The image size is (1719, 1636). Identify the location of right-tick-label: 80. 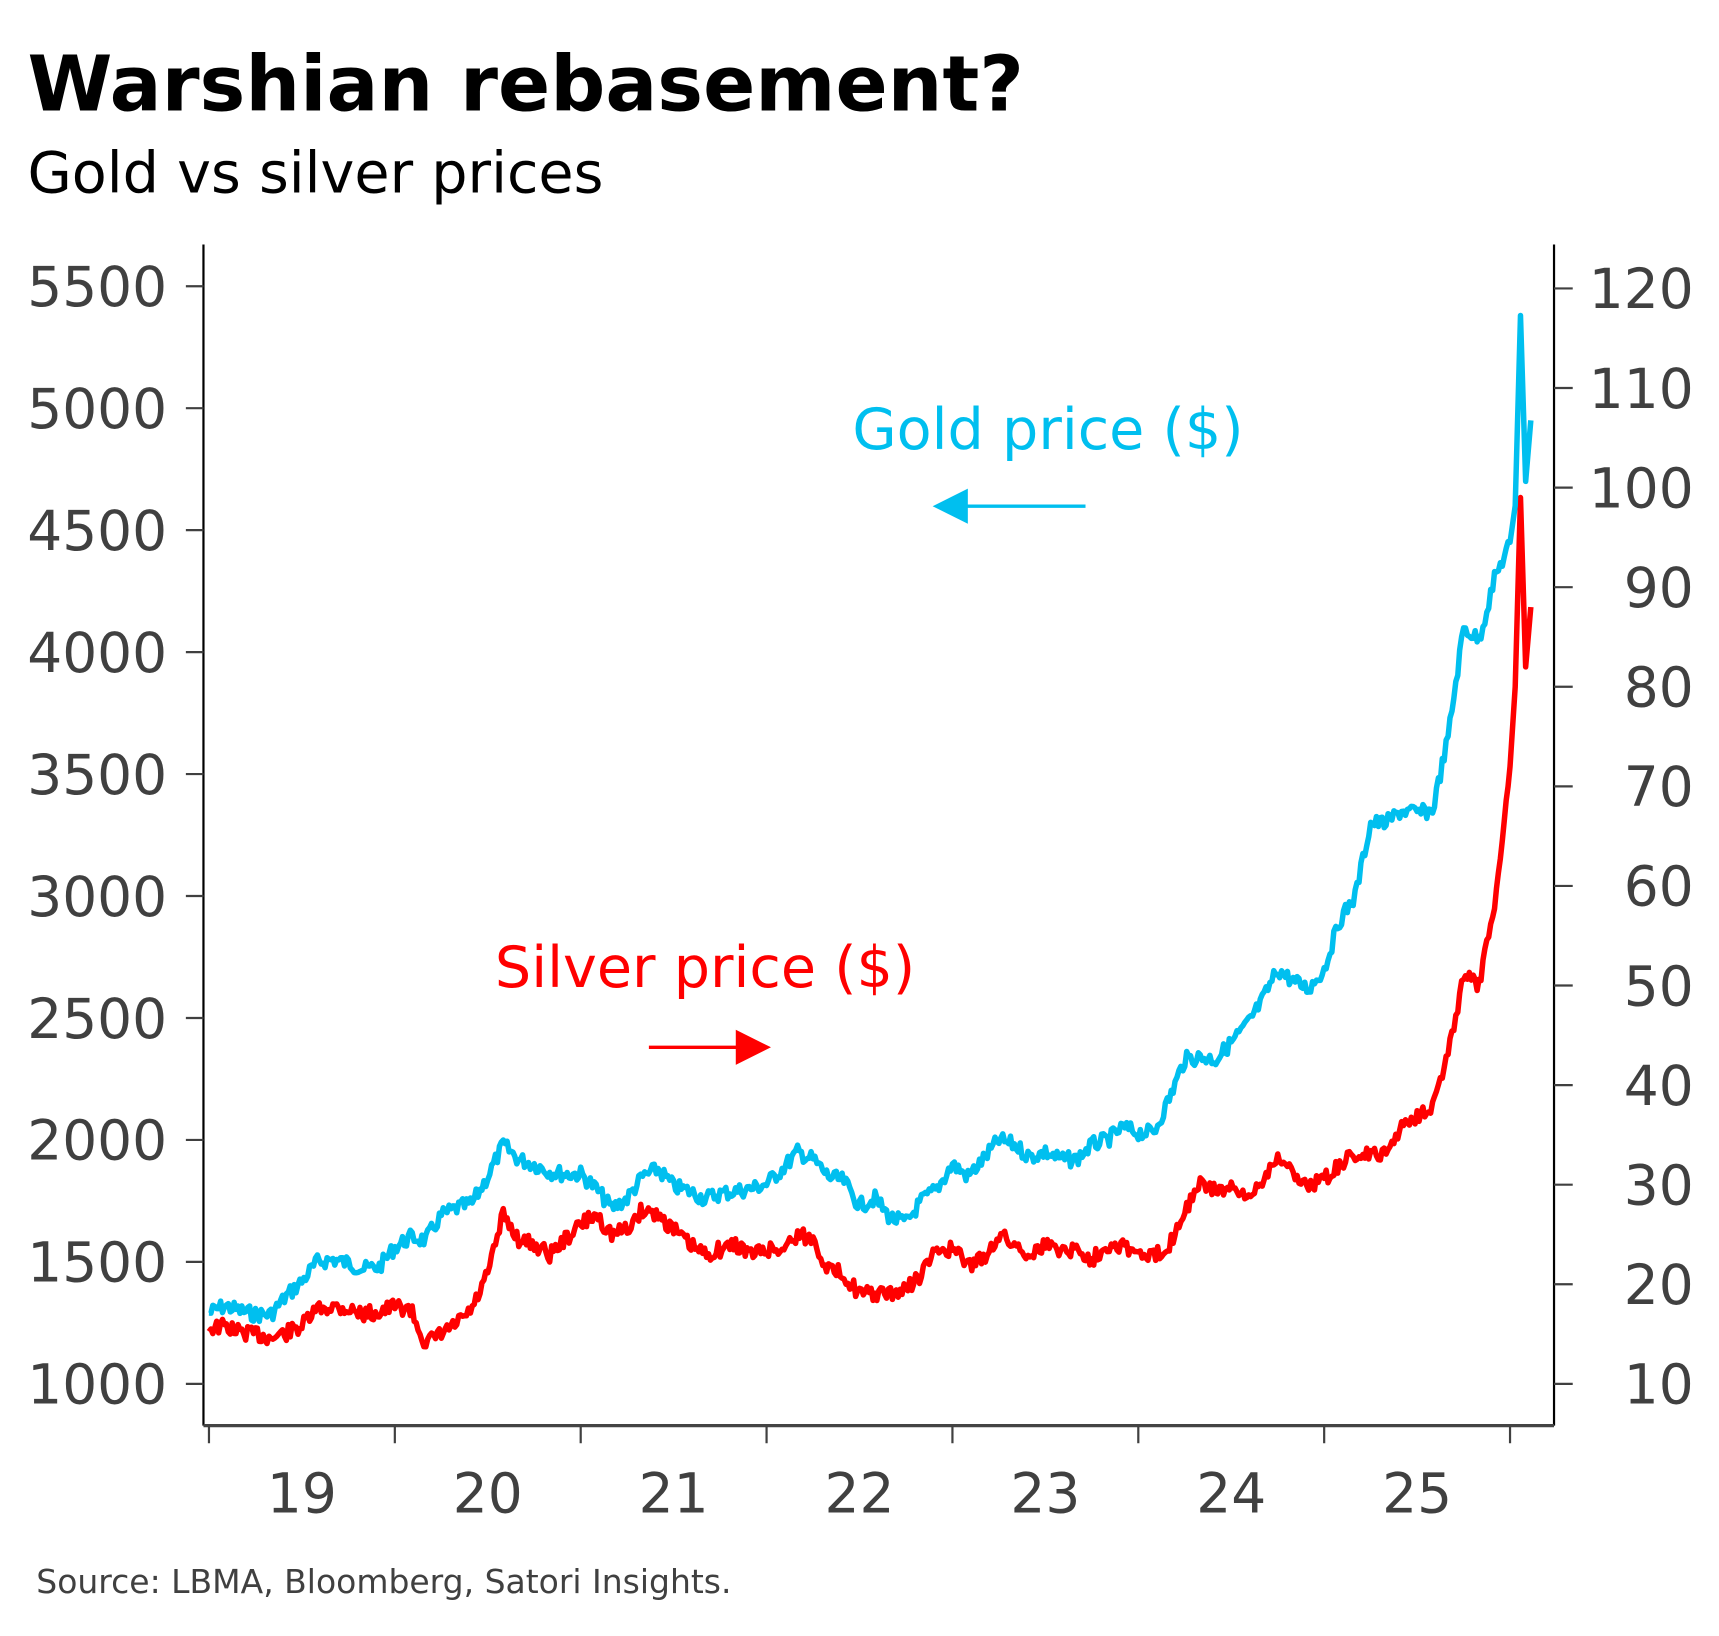
(1659, 688).